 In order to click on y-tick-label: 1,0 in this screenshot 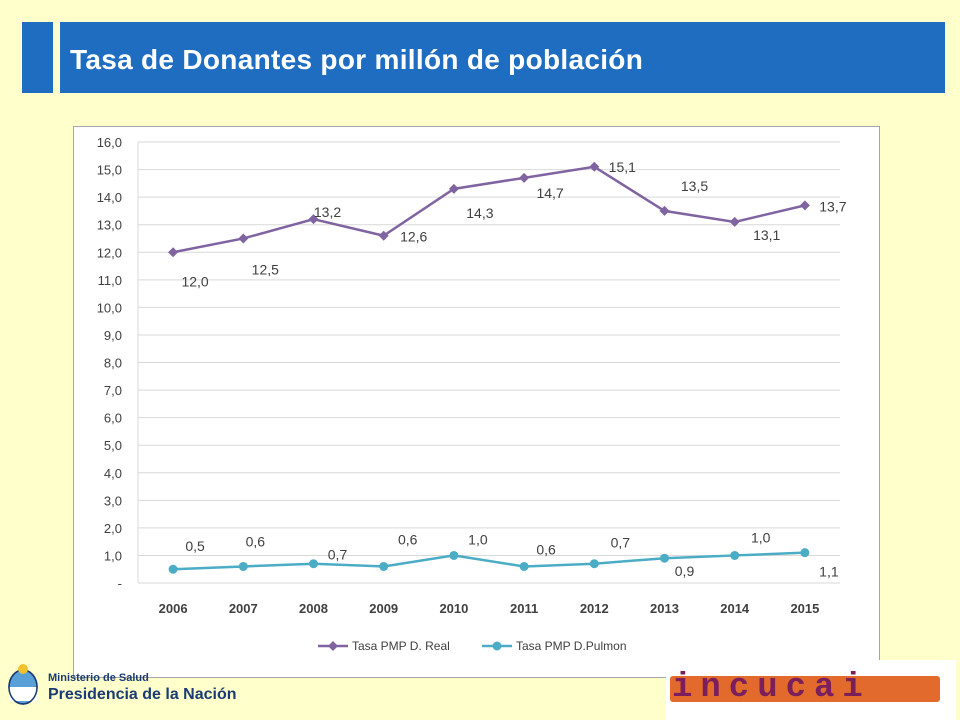, I will do `click(113, 555)`.